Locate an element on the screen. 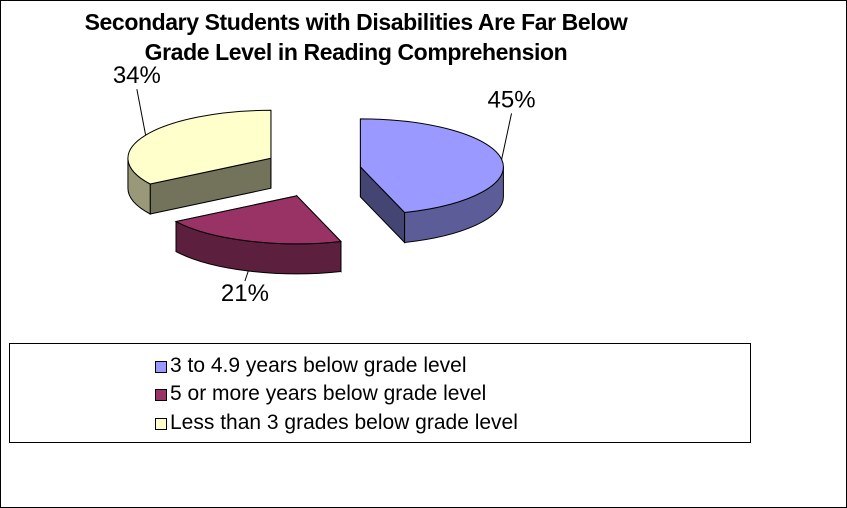 This screenshot has height=508, width=847. pie-slice-top-5-or-more-years is located at coordinates (258, 220).